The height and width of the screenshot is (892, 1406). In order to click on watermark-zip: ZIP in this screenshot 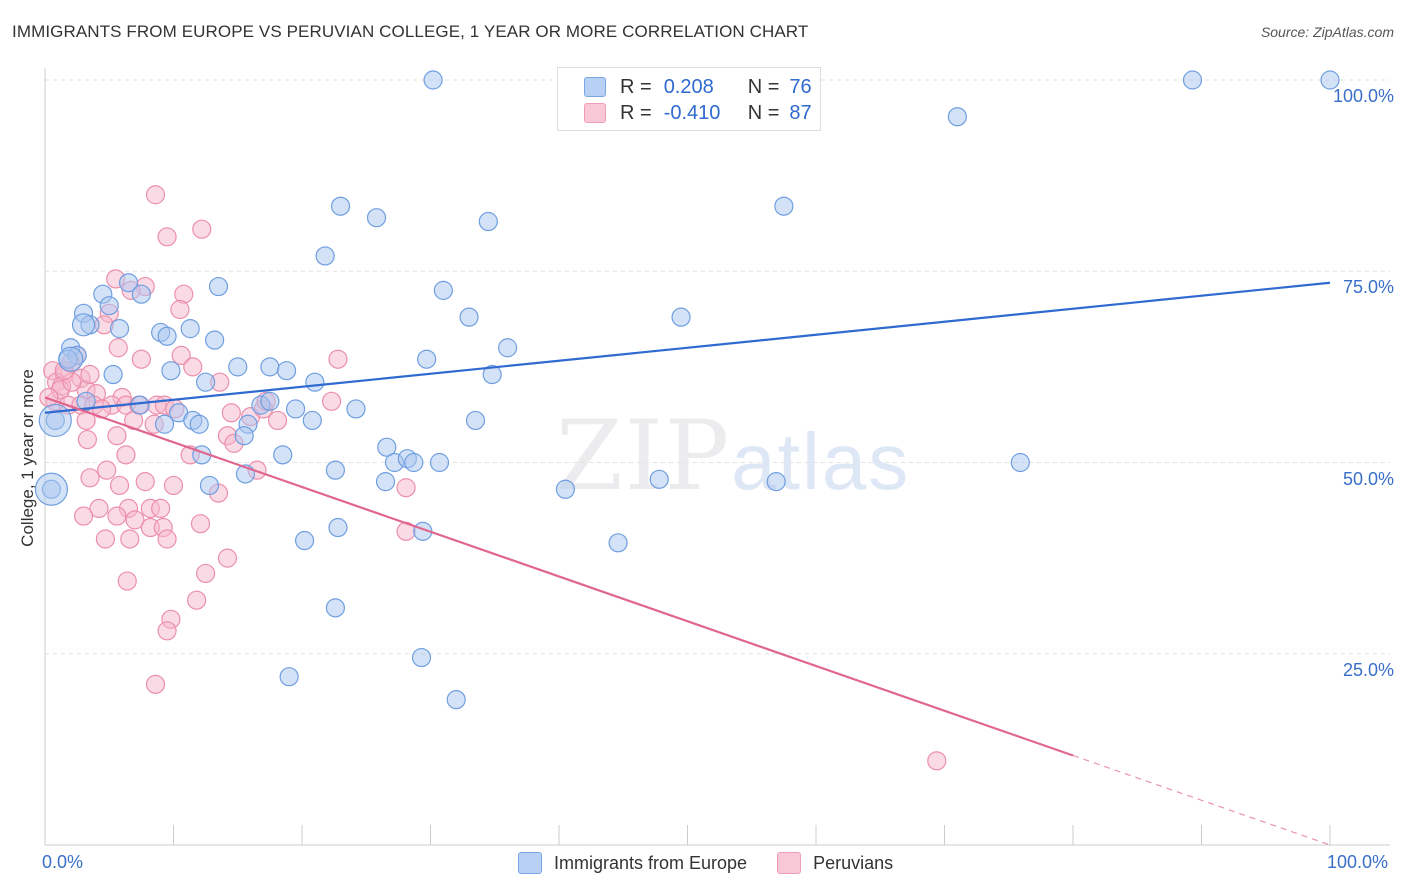, I will do `click(644, 456)`.